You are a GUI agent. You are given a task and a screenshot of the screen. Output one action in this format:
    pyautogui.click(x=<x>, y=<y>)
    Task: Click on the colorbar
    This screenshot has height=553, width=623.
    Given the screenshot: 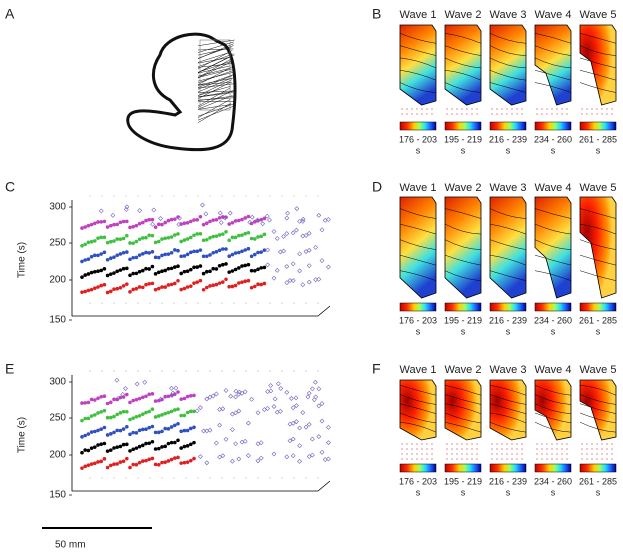 What is the action you would take?
    pyautogui.click(x=508, y=307)
    